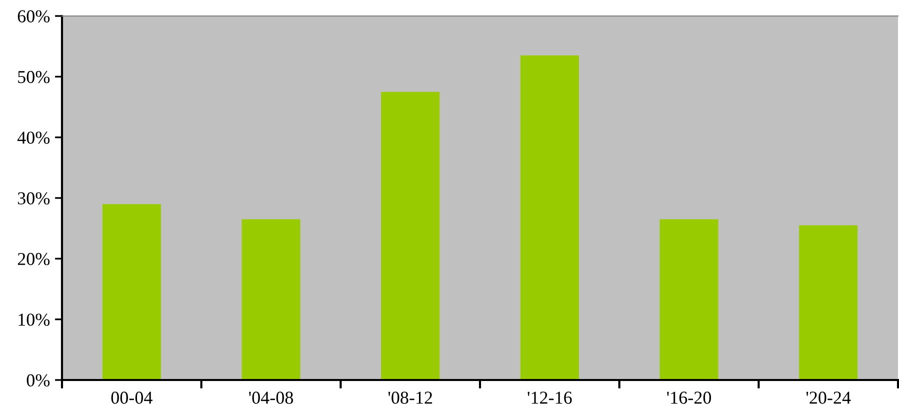 The image size is (899, 417). I want to click on y-tick-label: 40%, so click(33, 138).